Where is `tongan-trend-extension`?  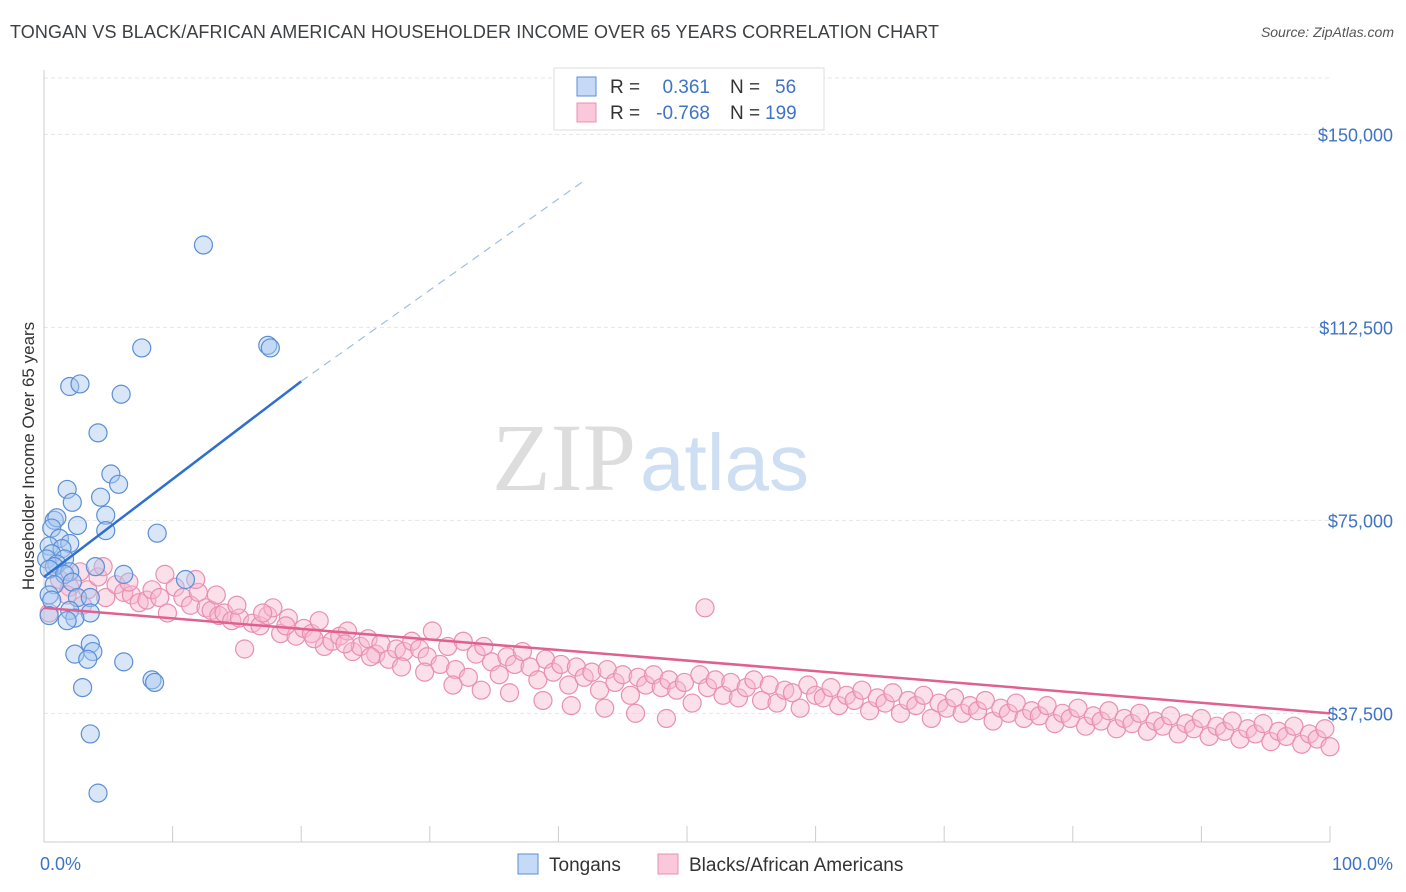 tongan-trend-extension is located at coordinates (442, 281).